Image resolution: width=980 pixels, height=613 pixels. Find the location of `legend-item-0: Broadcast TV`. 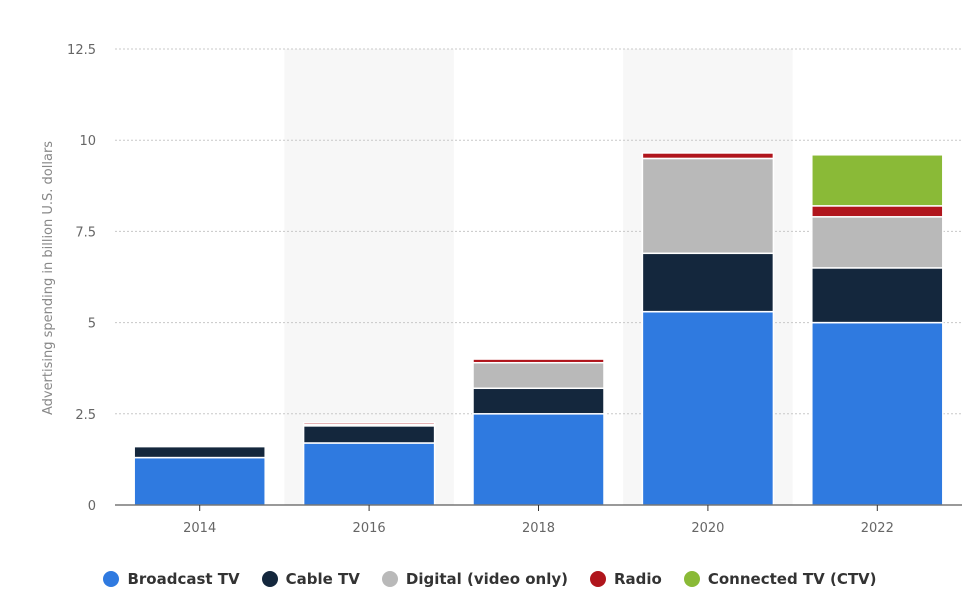

legend-item-0: Broadcast TV is located at coordinates (171, 579).